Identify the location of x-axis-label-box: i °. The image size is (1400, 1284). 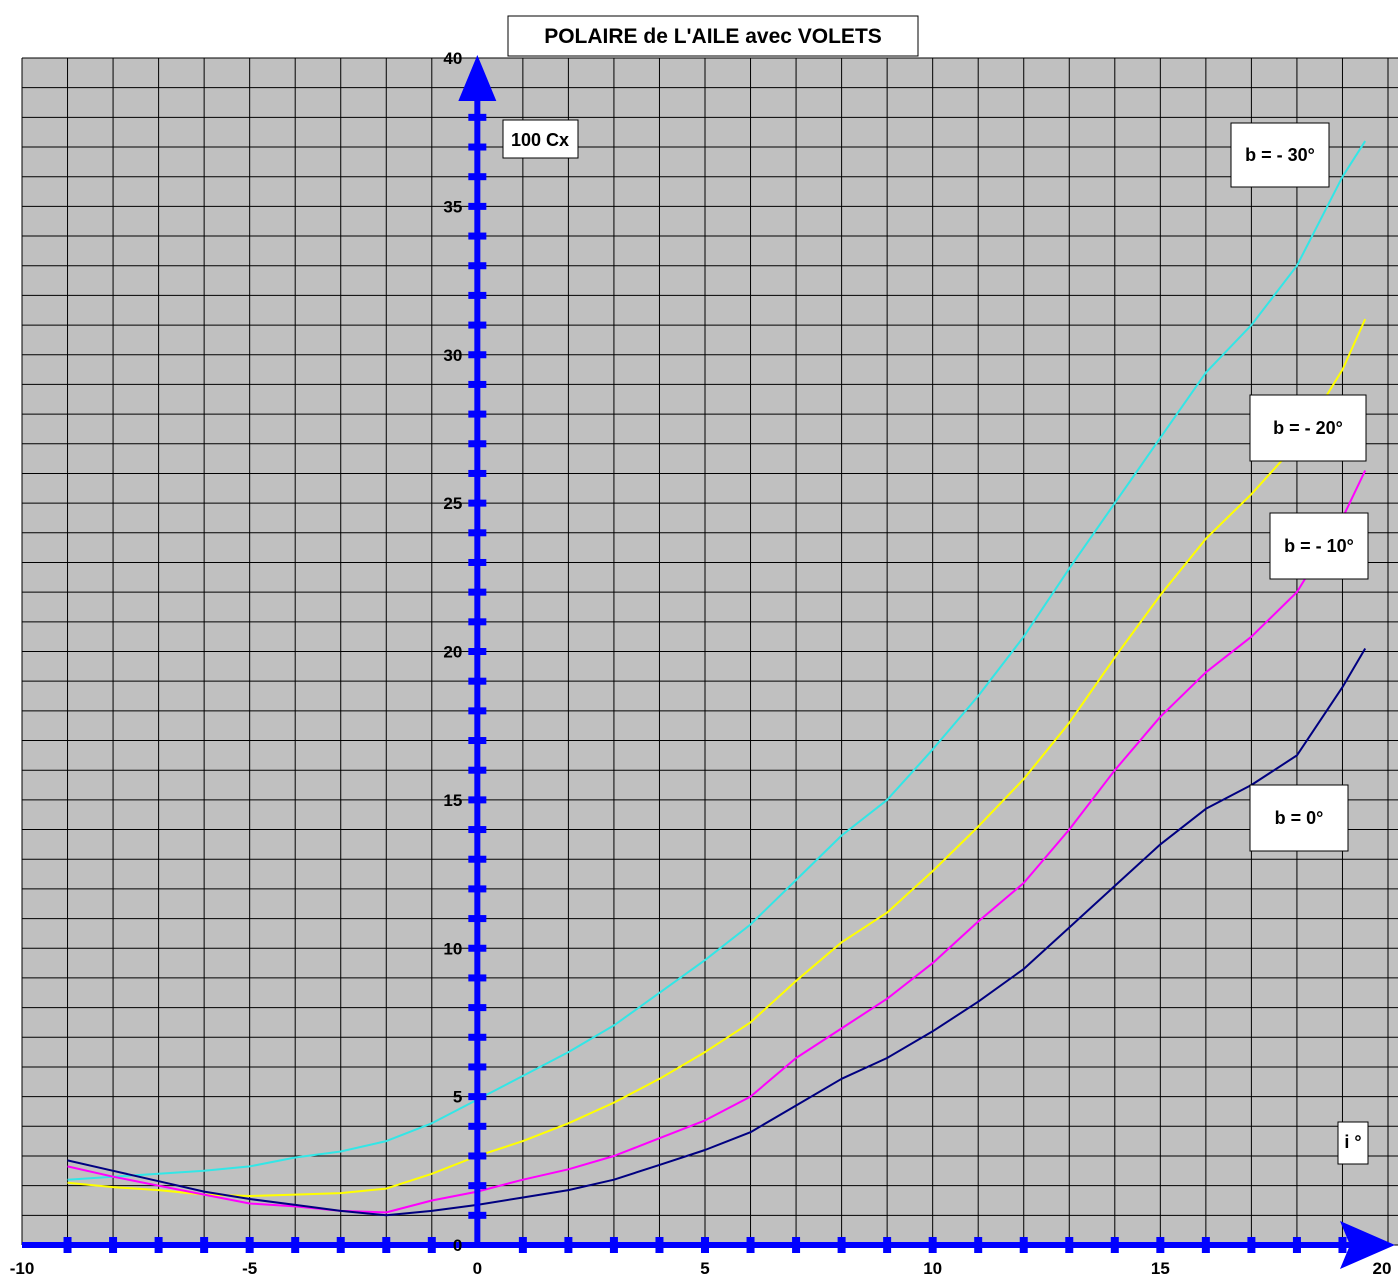
(1353, 1143).